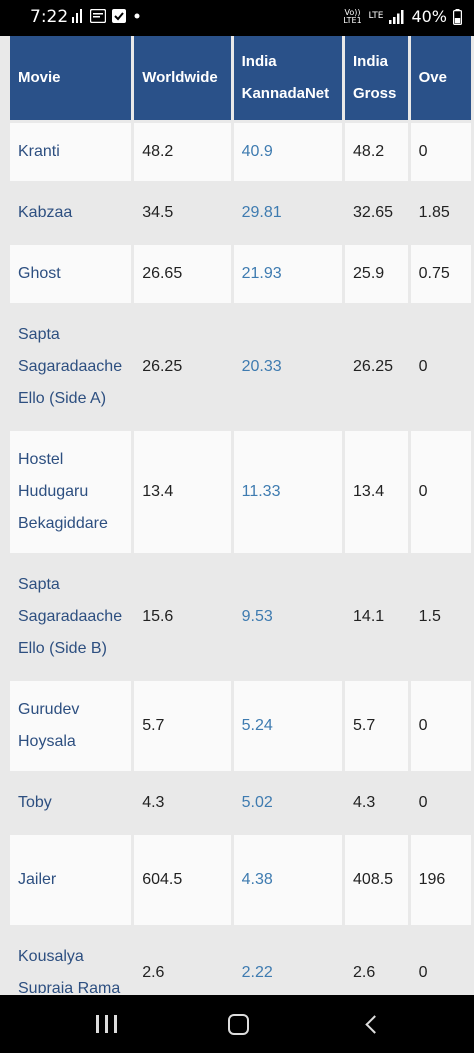 This screenshot has height=1053, width=474. I want to click on cell-movie: Sapta Sagaradaache Ello (Side A), so click(71, 367).